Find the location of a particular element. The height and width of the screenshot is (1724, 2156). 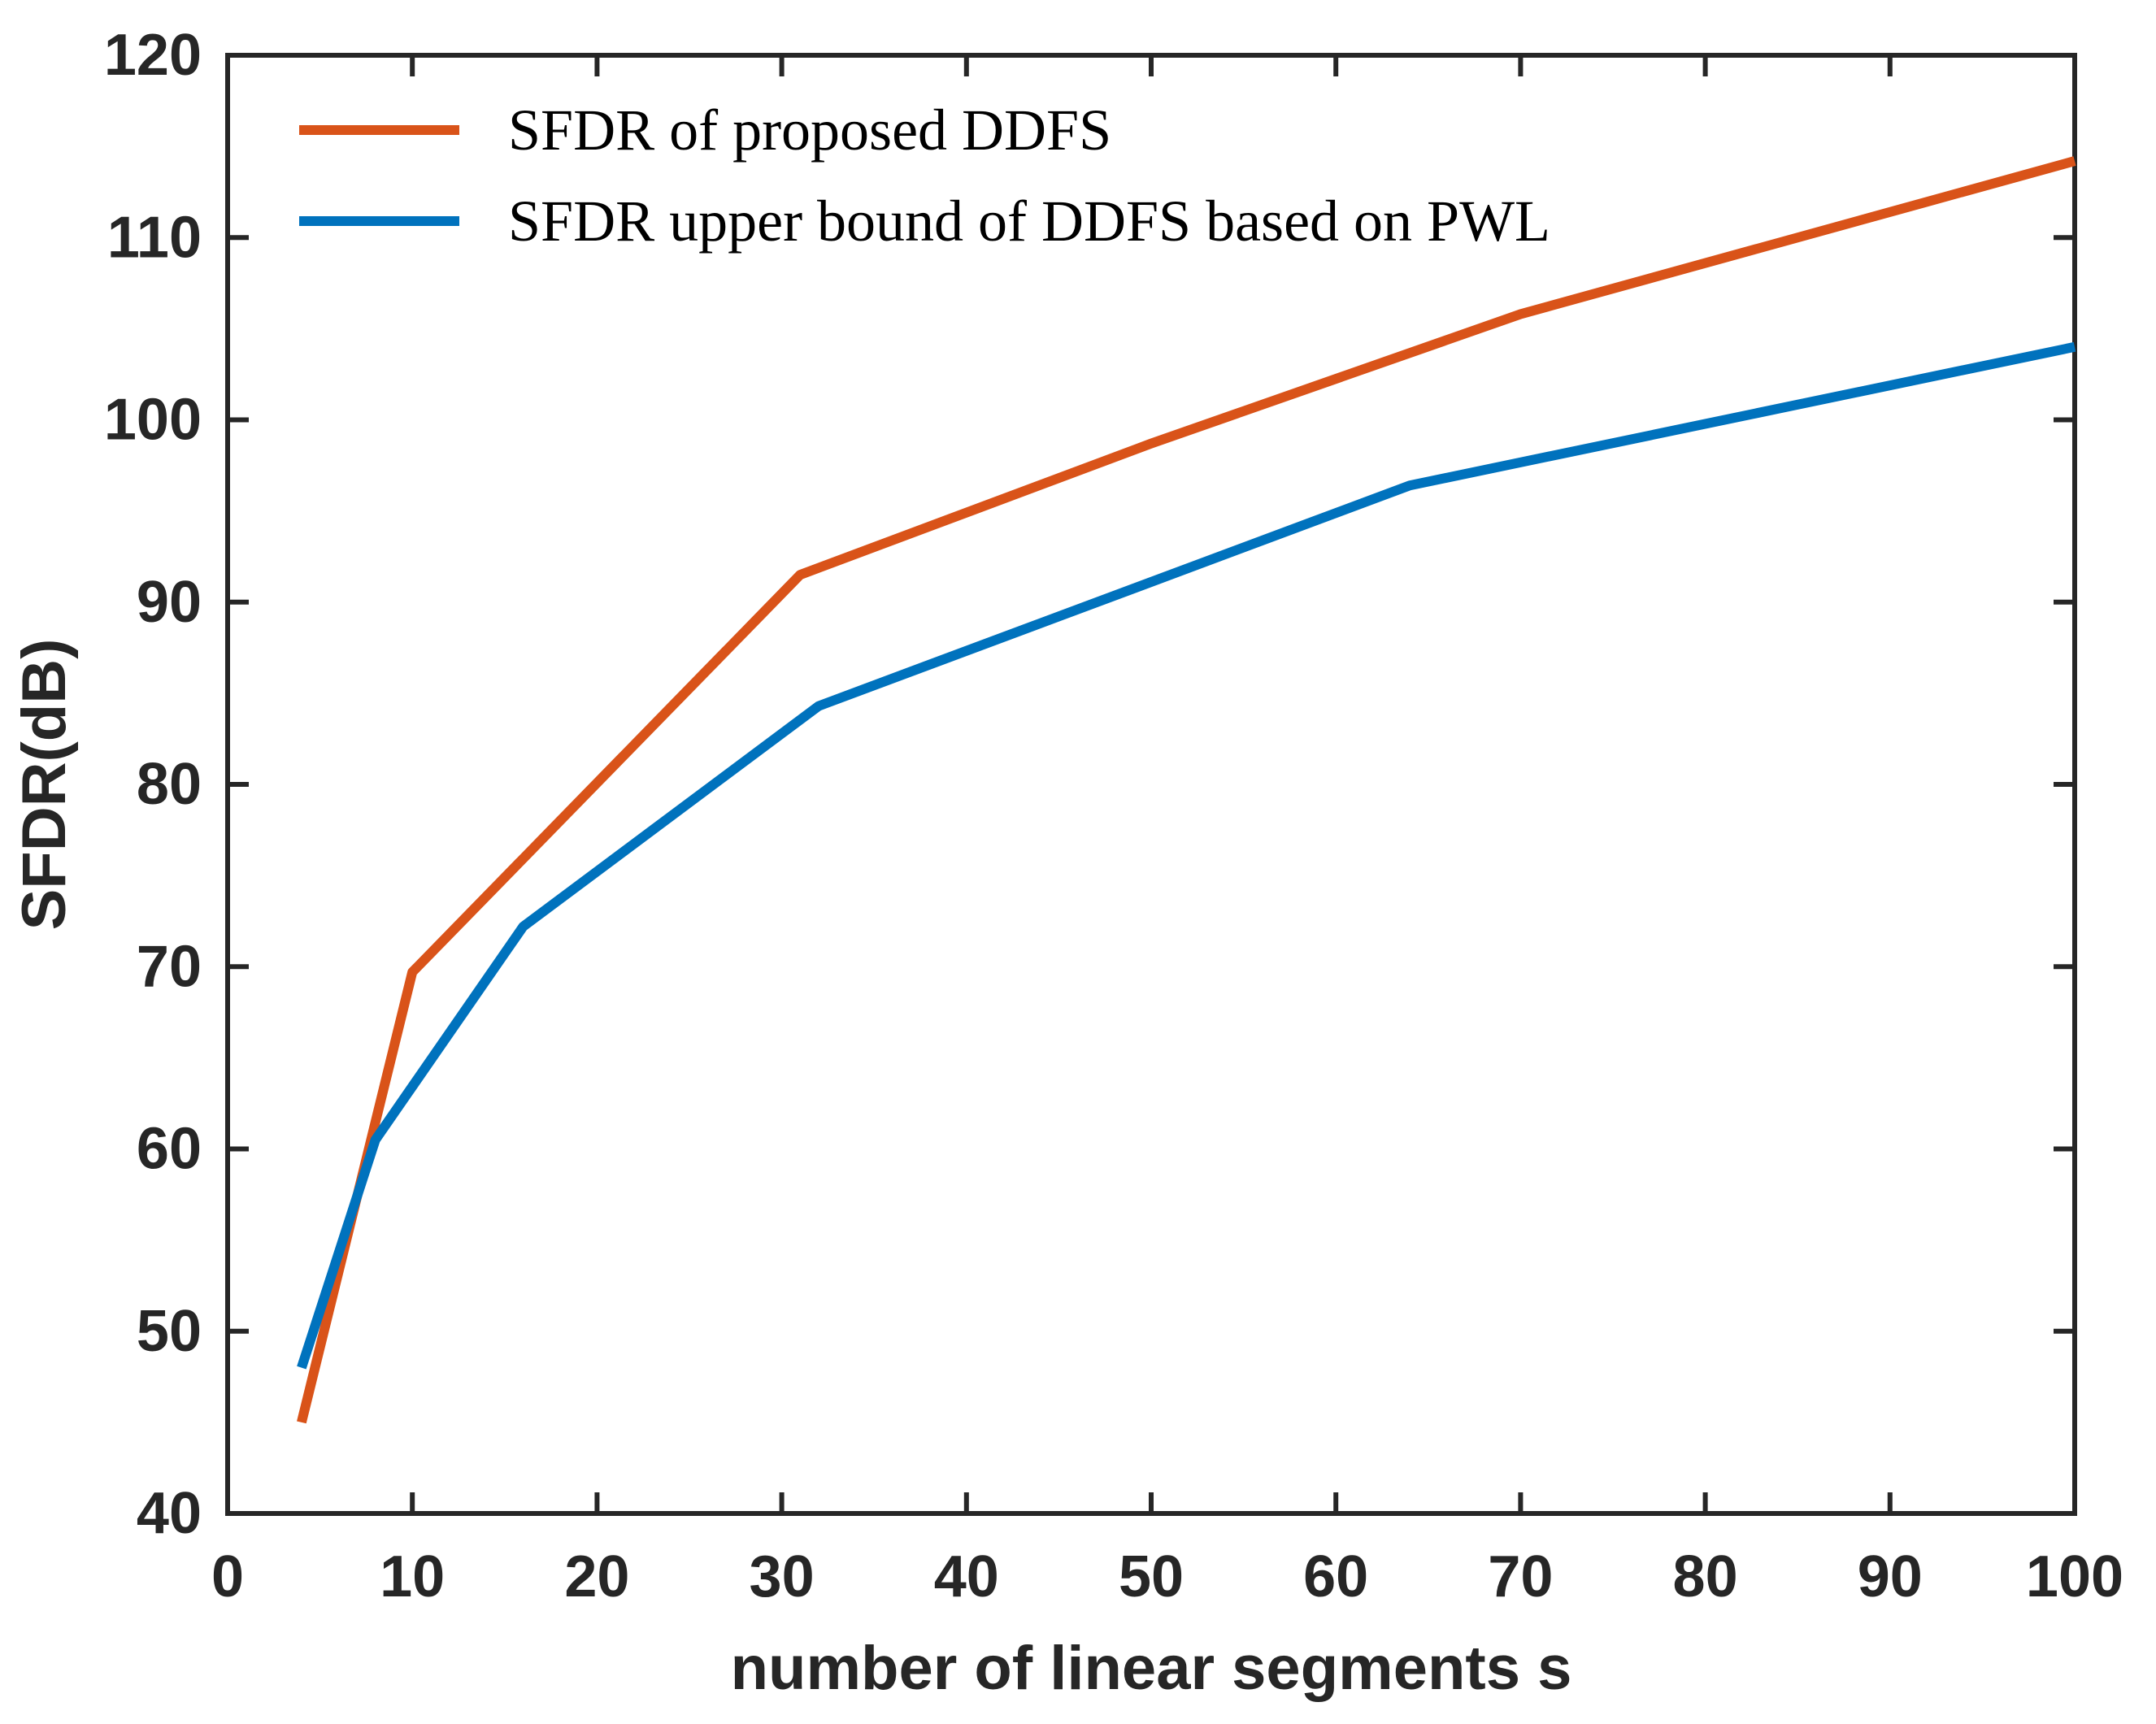

y-tick-label: 100 is located at coordinates (153, 421).